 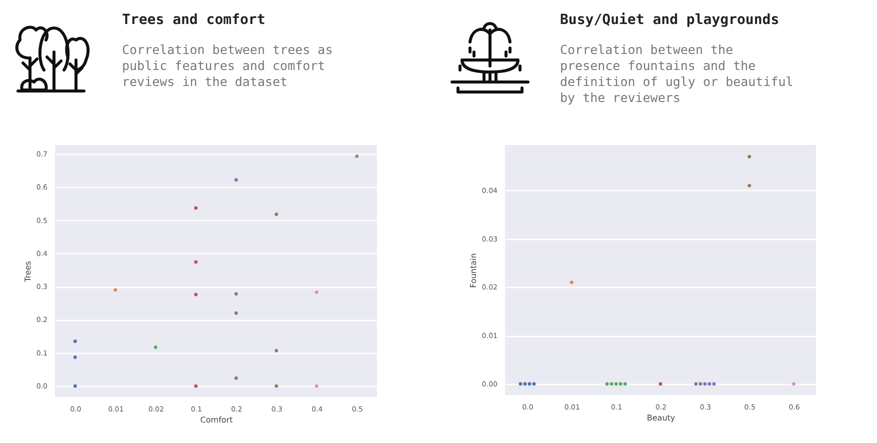 I want to click on x-axis-title: Beauty, so click(x=661, y=418).